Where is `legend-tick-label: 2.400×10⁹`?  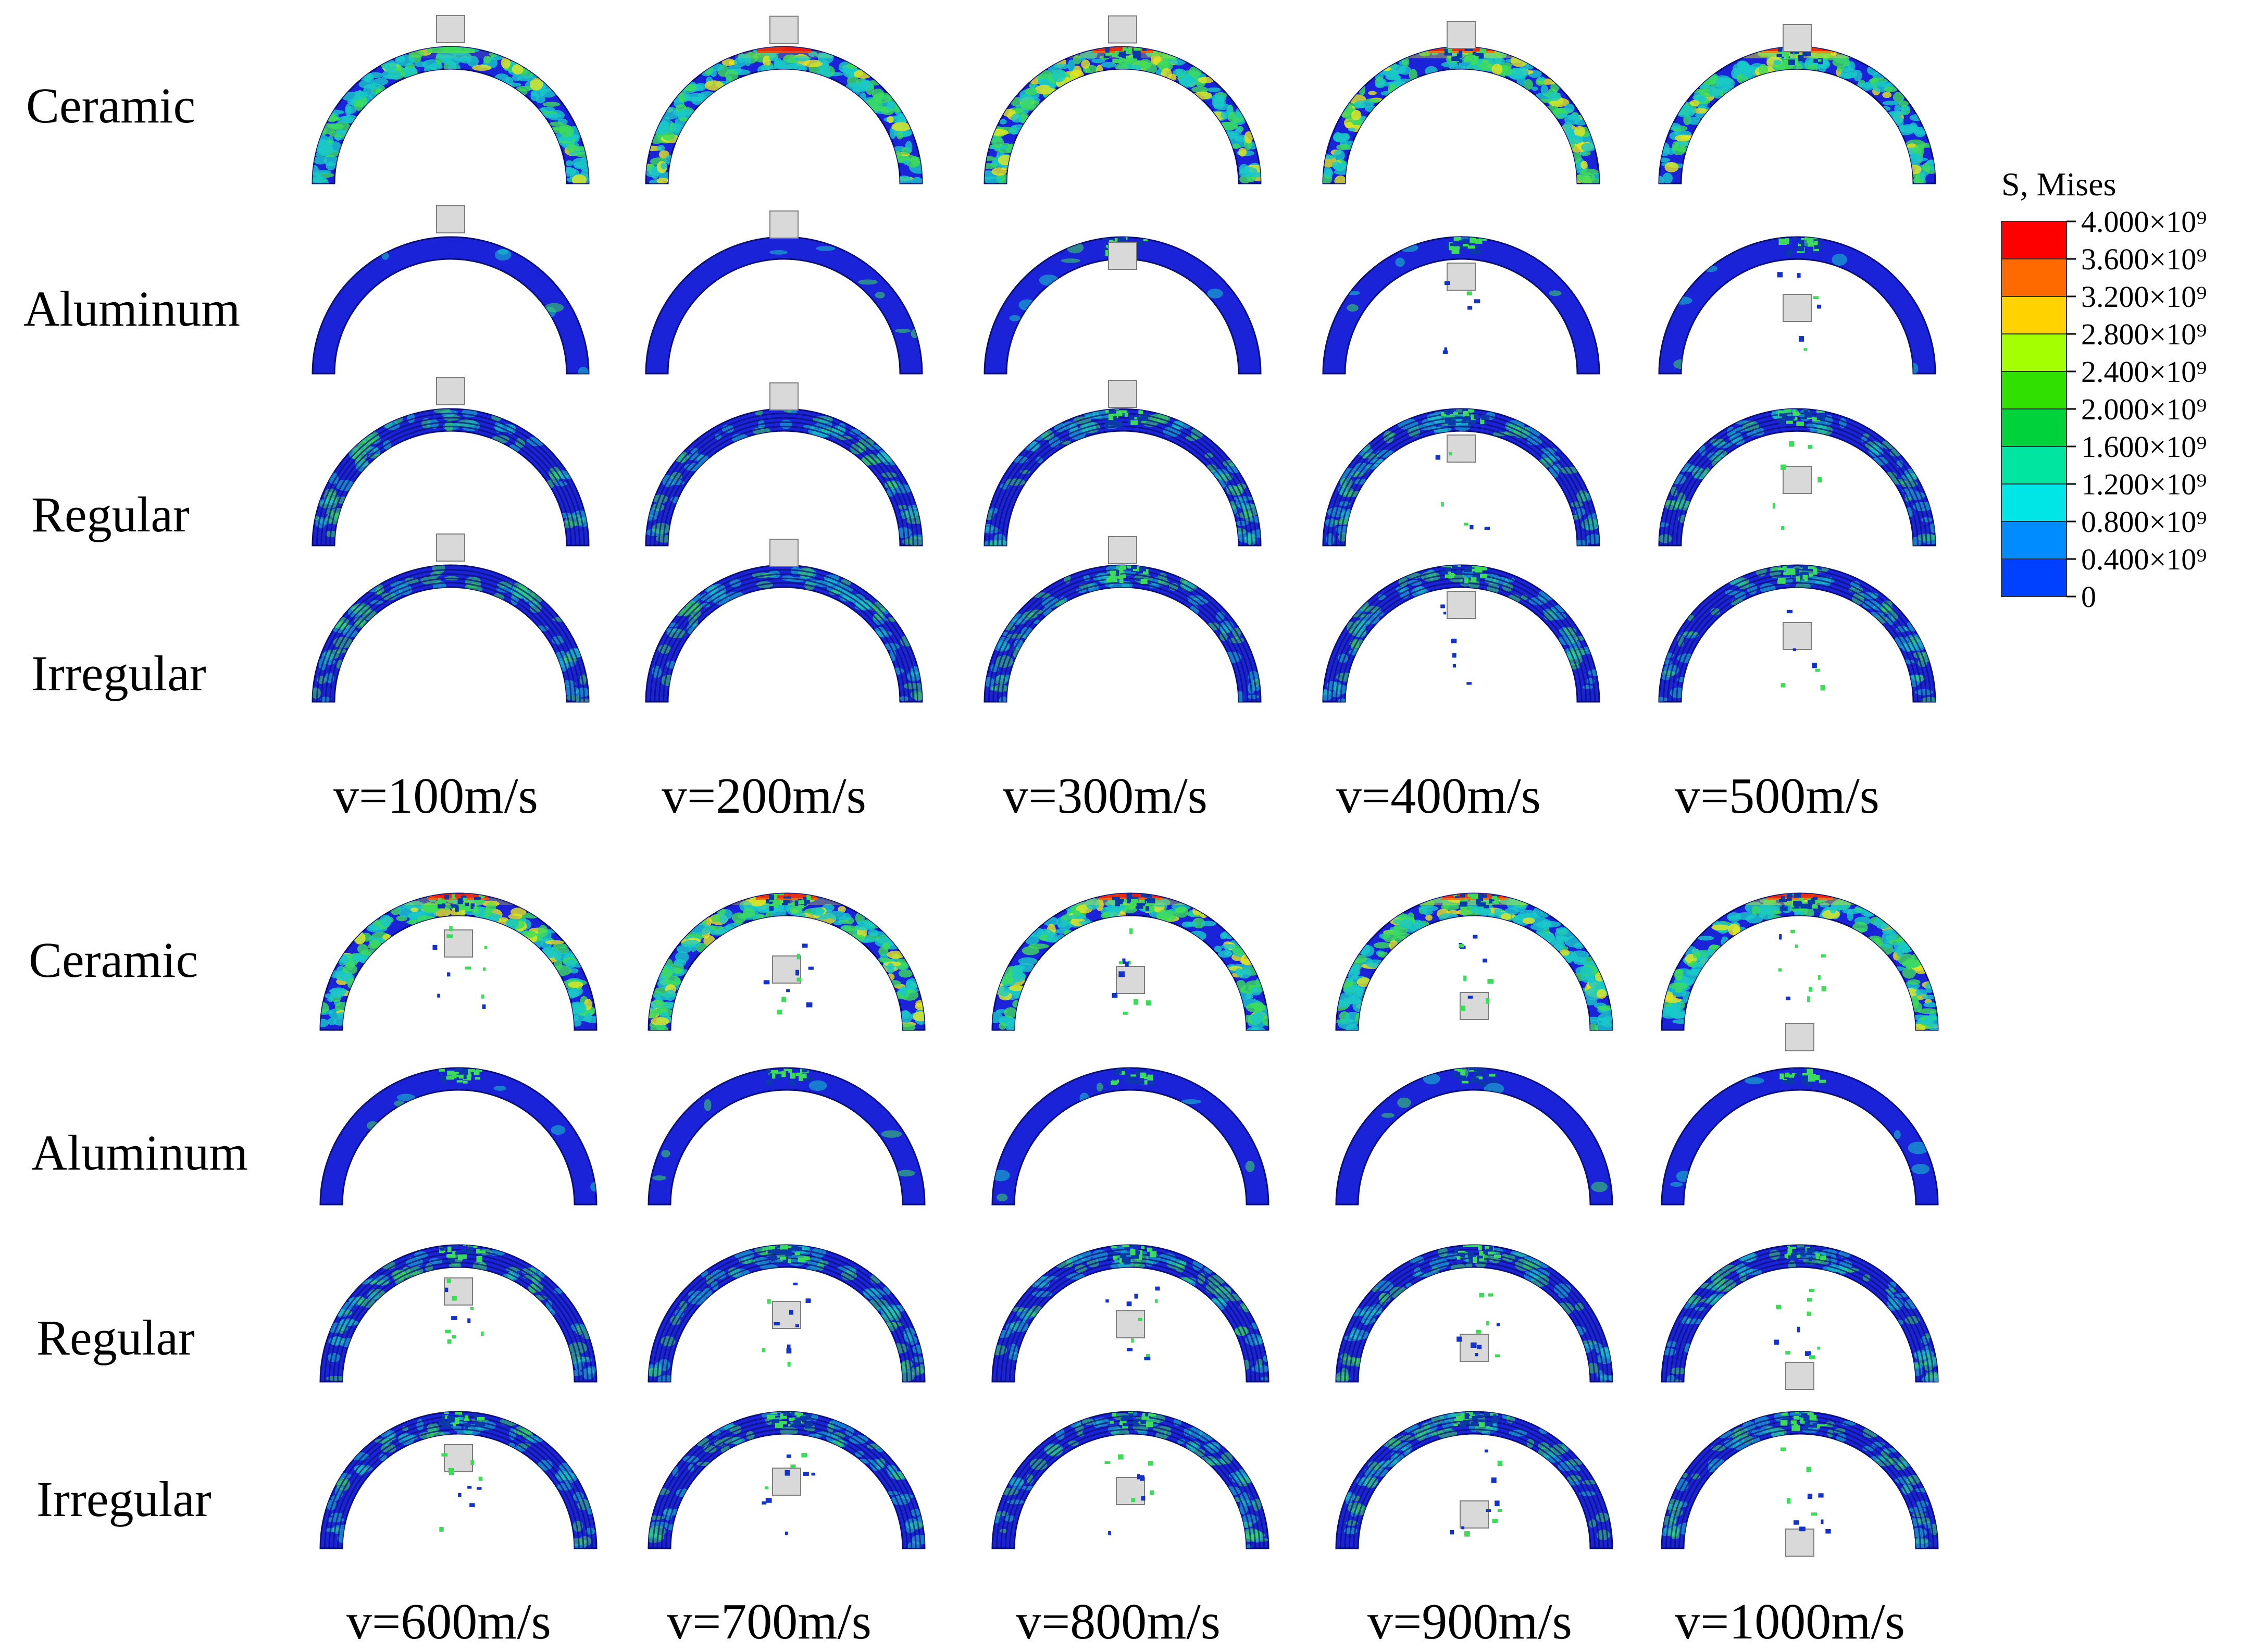 legend-tick-label: 2.400×10⁹ is located at coordinates (2144, 372).